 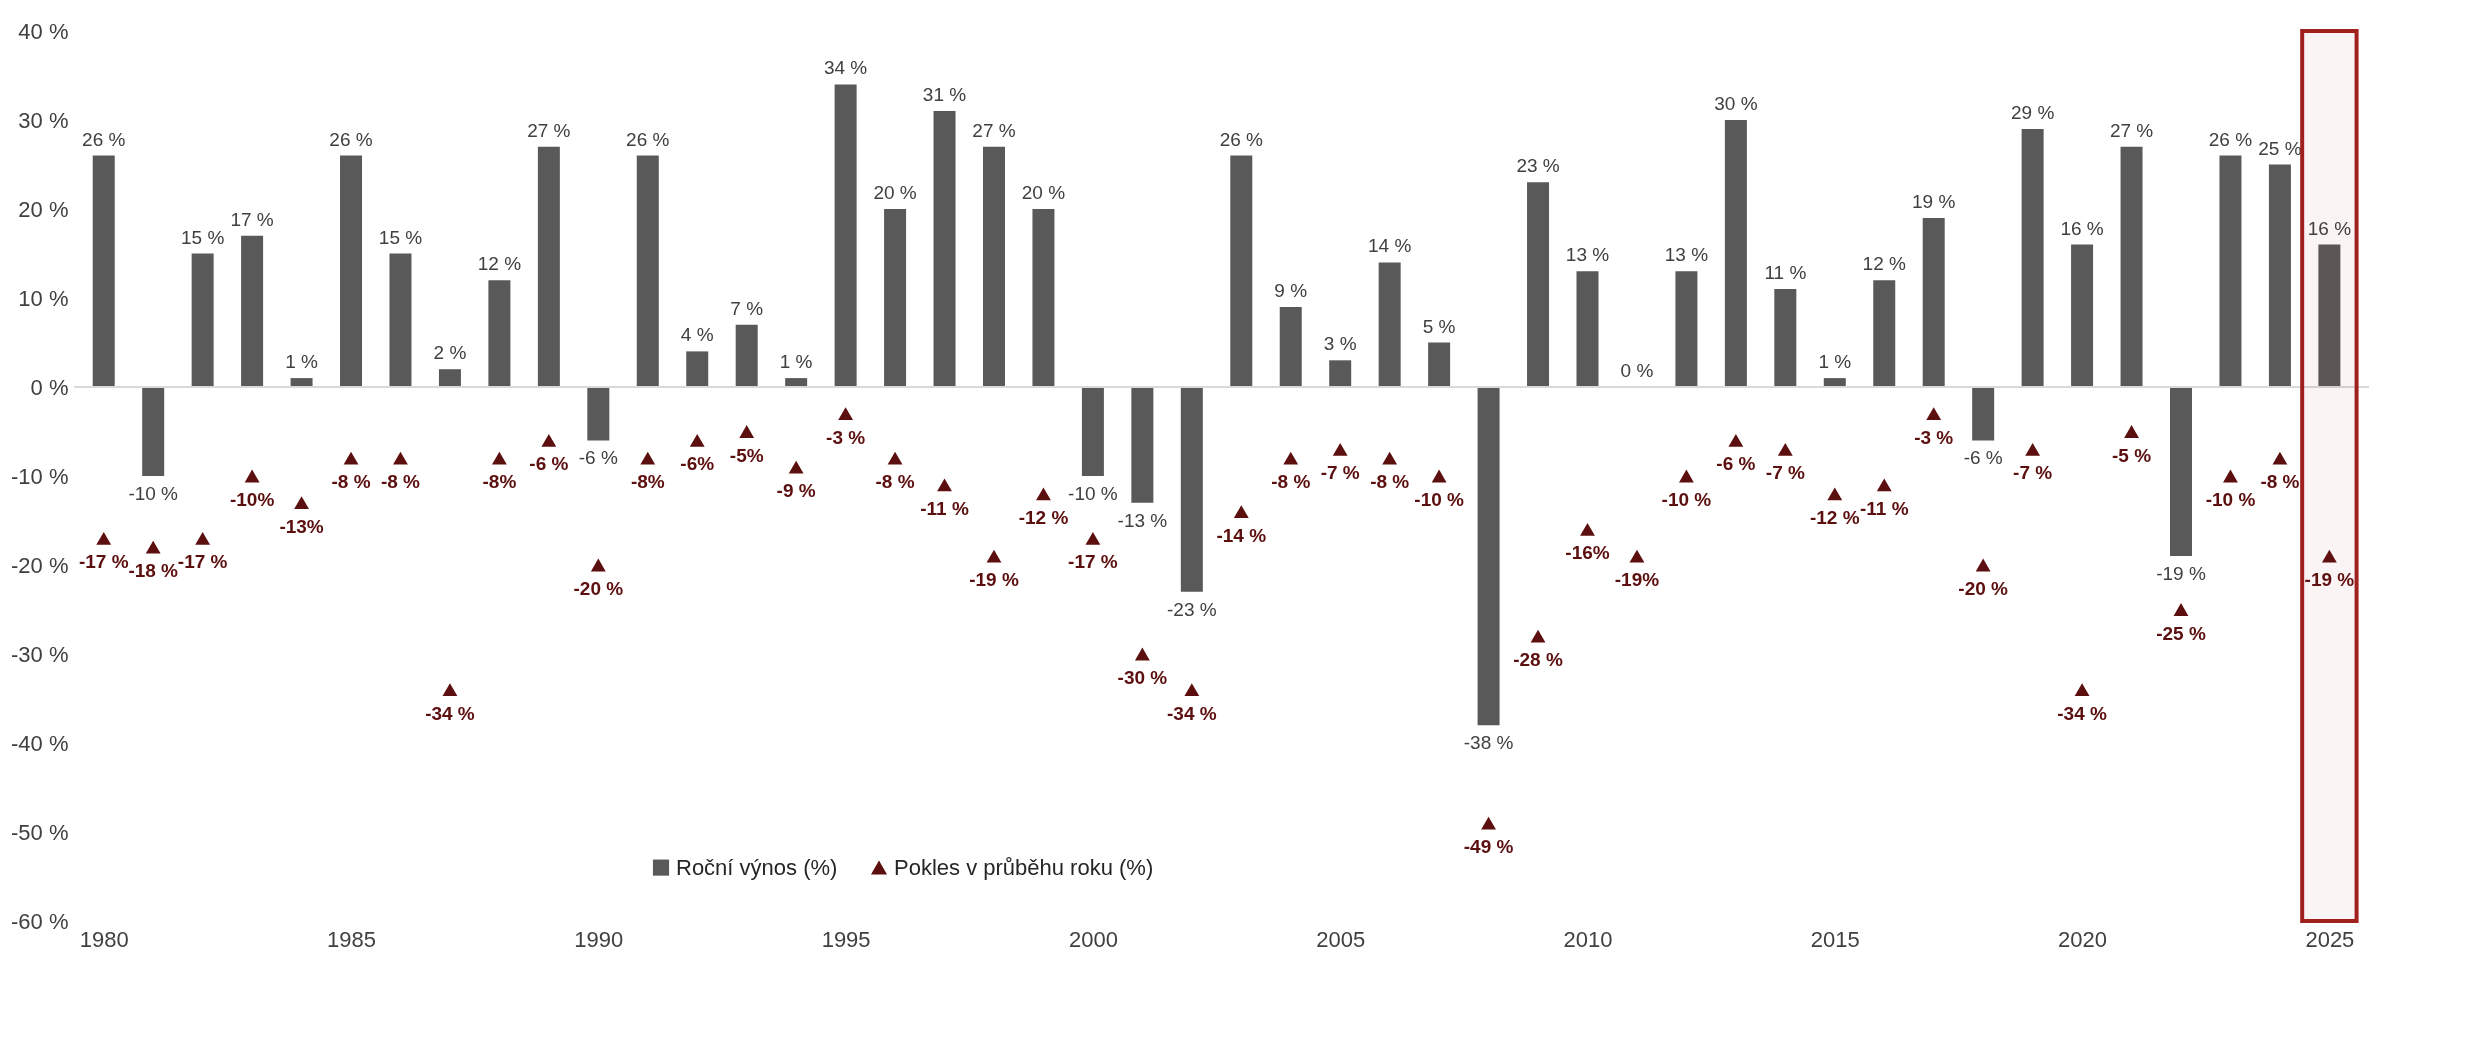 I want to click on data-label: -16%, so click(x=1587, y=553).